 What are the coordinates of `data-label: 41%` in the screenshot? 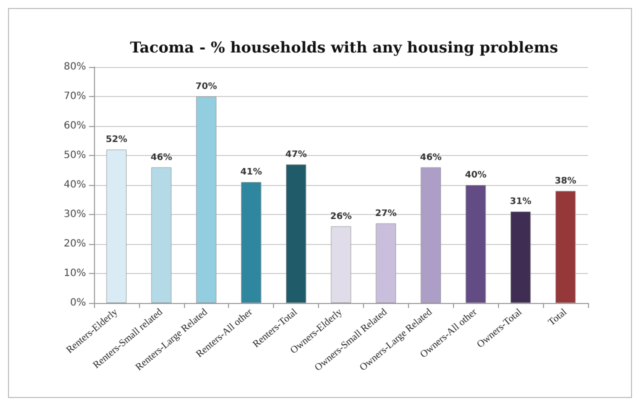 It's located at (251, 173).